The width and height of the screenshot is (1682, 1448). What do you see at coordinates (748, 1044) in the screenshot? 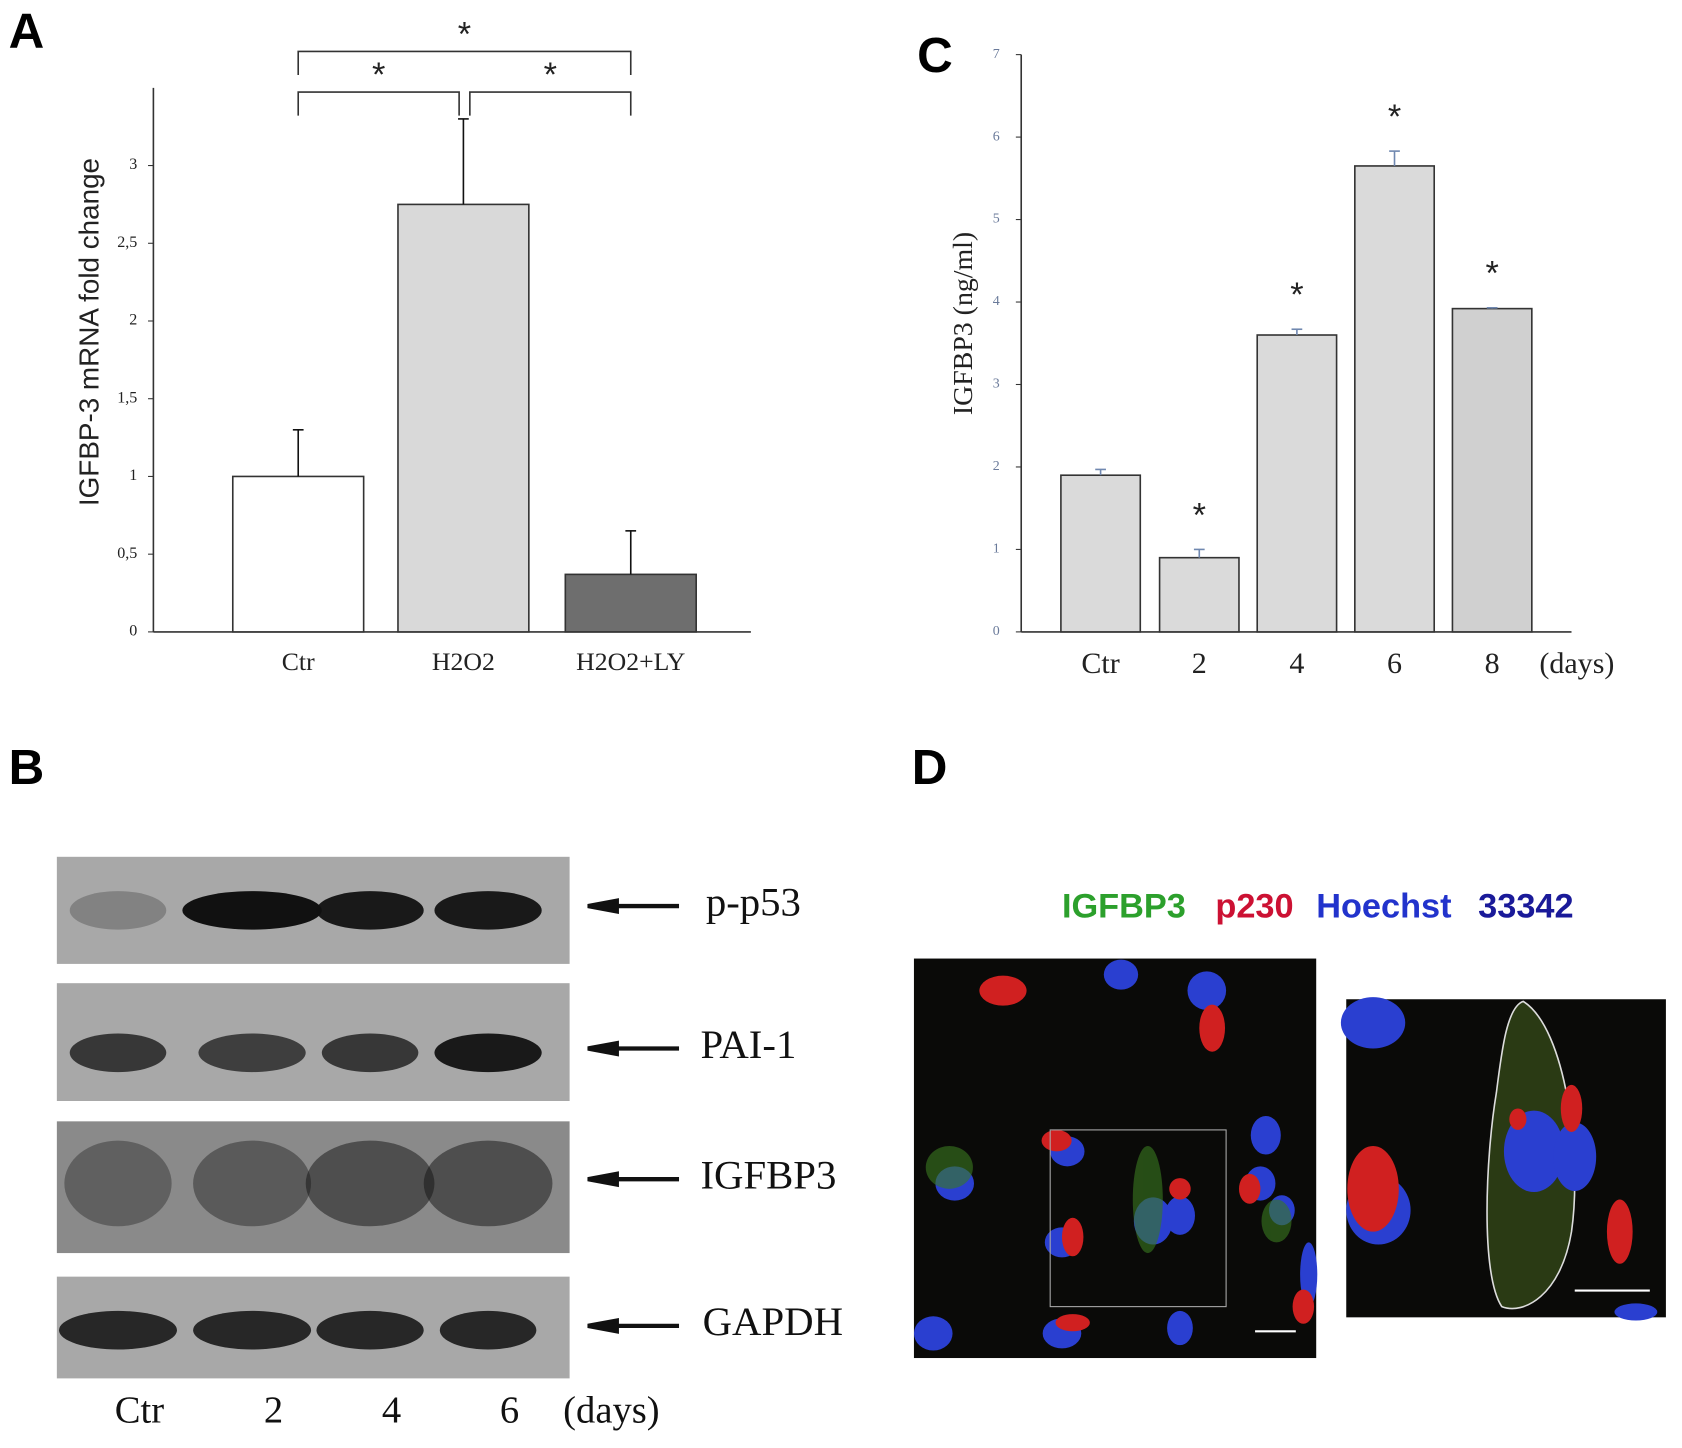
I see `protein-label: PAI-1` at bounding box center [748, 1044].